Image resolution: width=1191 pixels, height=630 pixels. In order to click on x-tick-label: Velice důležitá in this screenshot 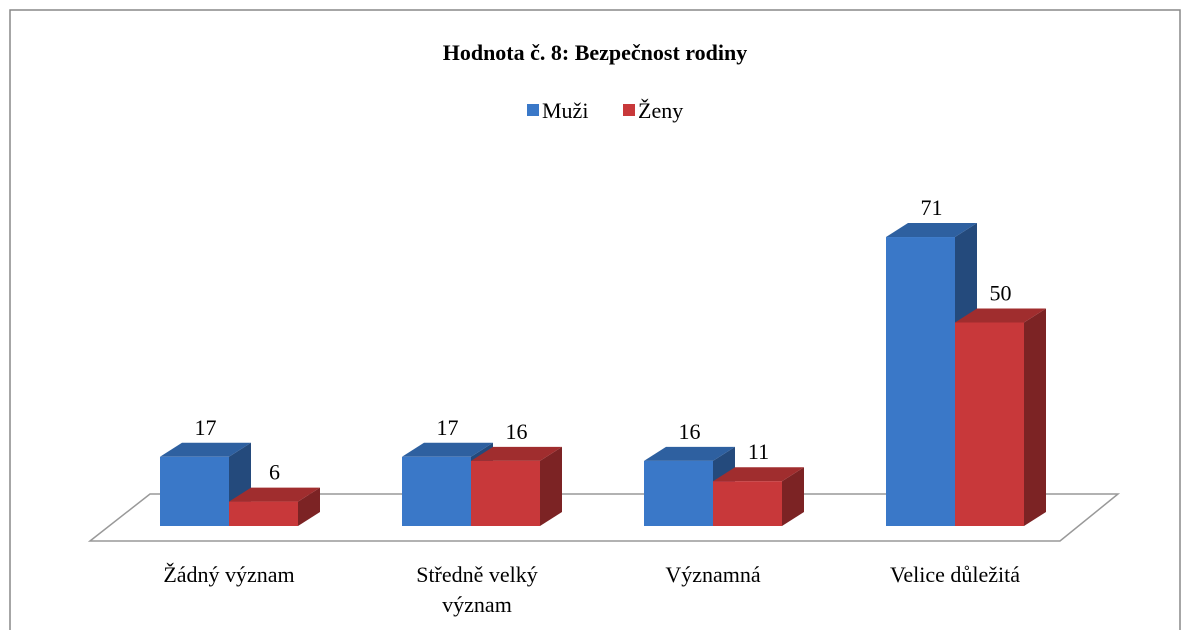, I will do `click(955, 574)`.